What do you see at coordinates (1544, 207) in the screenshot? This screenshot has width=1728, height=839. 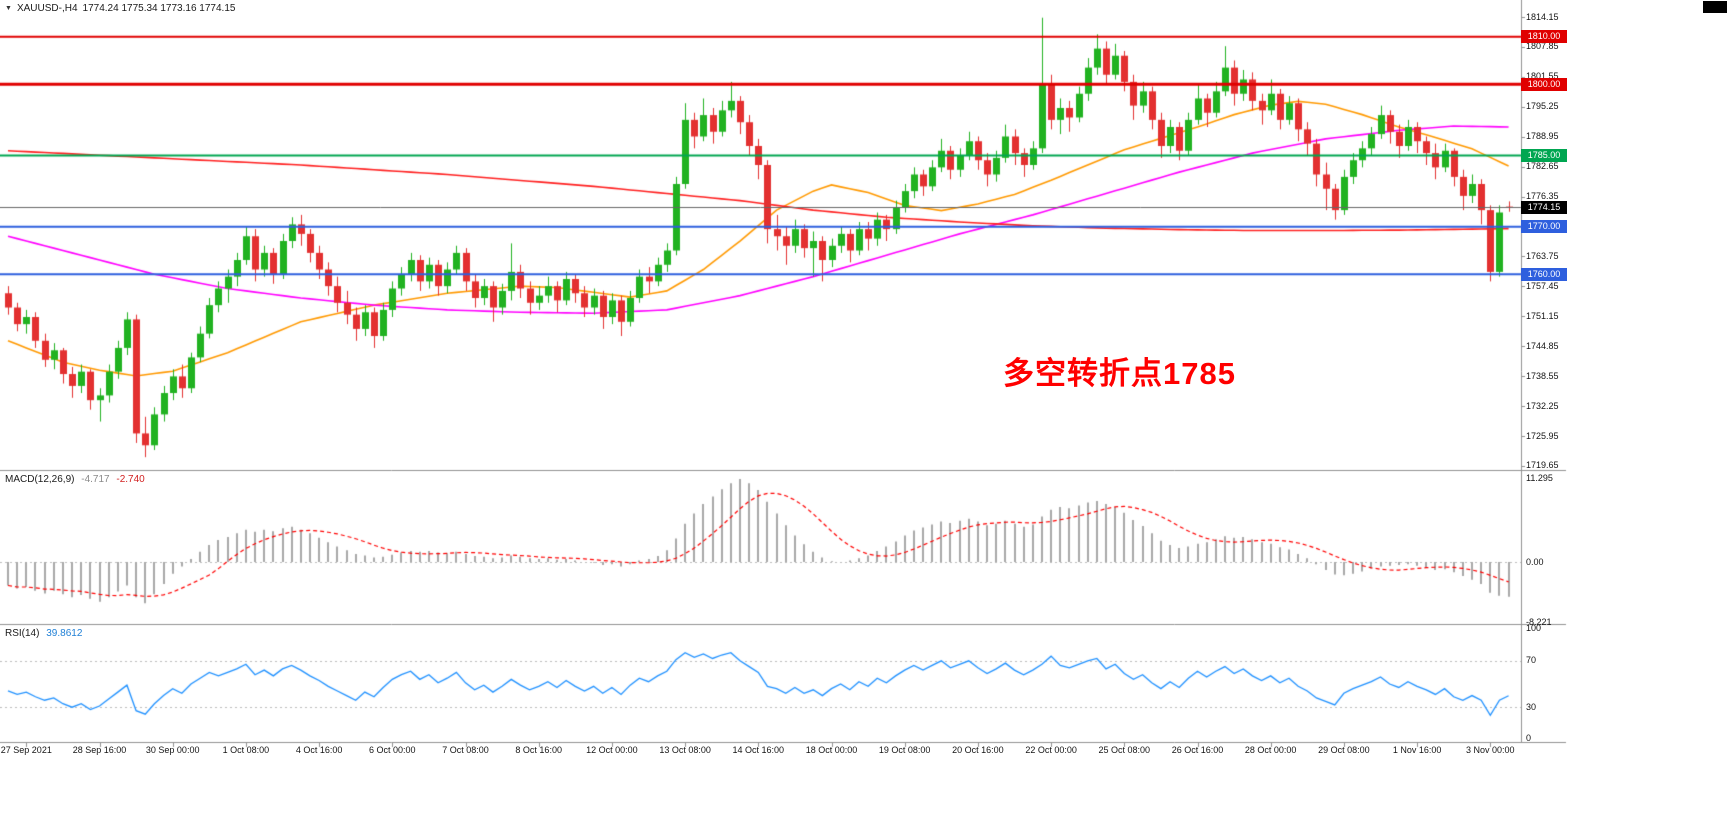 I see `price-line-tag: 1774.15` at bounding box center [1544, 207].